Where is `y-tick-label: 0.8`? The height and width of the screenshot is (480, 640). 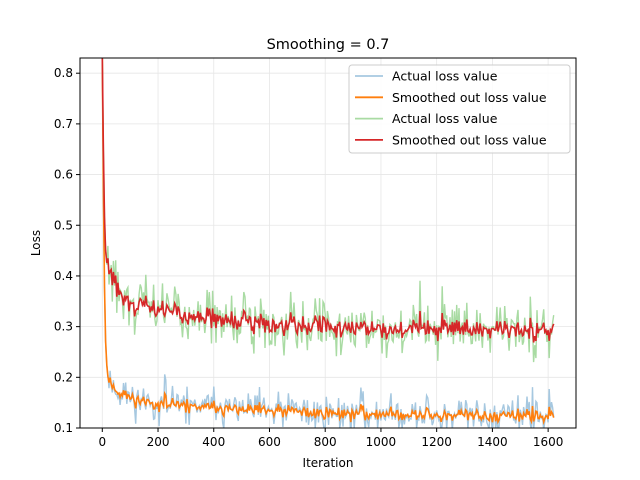 y-tick-label: 0.8 is located at coordinates (63, 73).